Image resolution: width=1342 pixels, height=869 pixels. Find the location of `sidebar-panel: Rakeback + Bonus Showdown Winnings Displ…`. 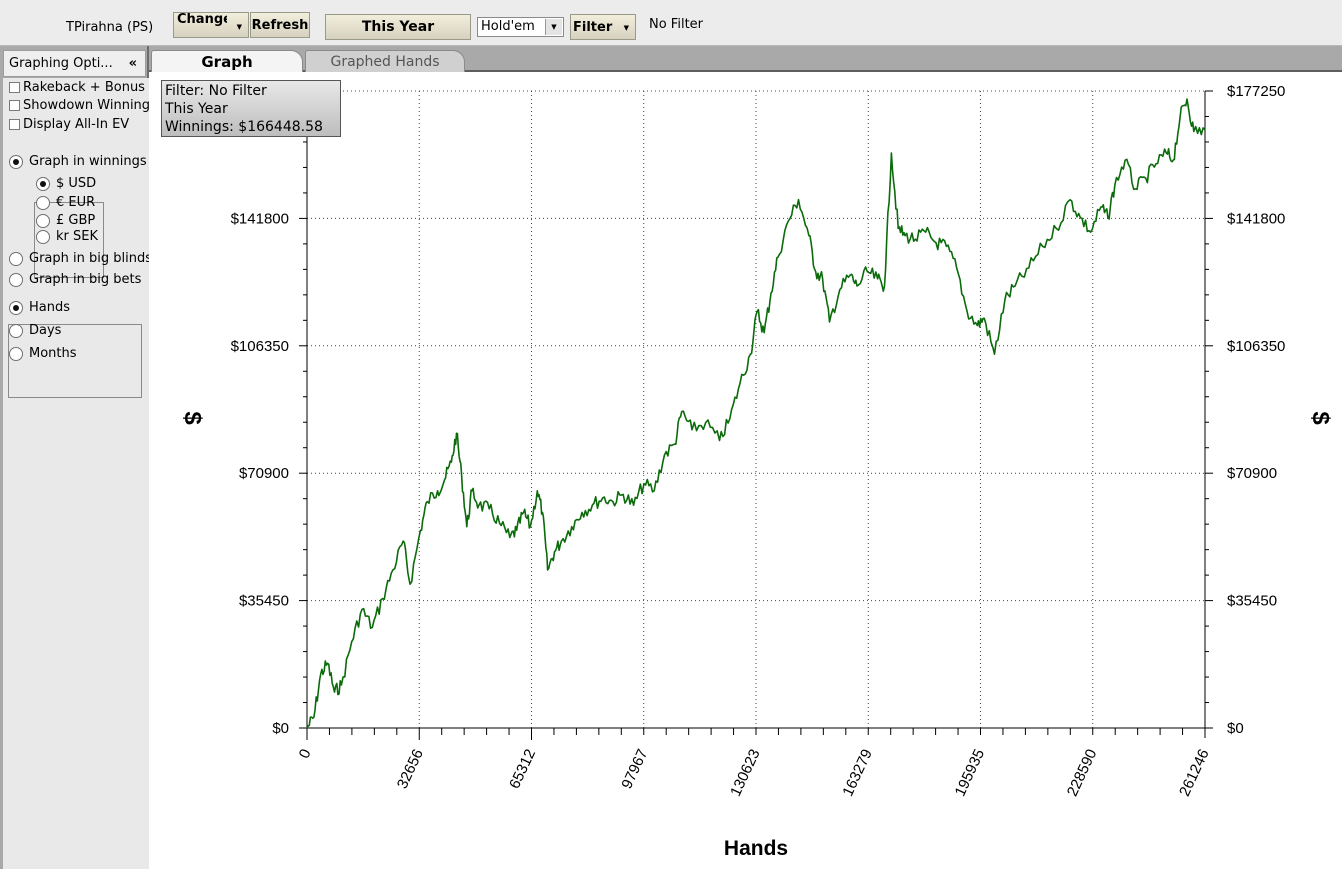

sidebar-panel: Rakeback + Bonus Showdown Winnings Displ… is located at coordinates (76, 473).